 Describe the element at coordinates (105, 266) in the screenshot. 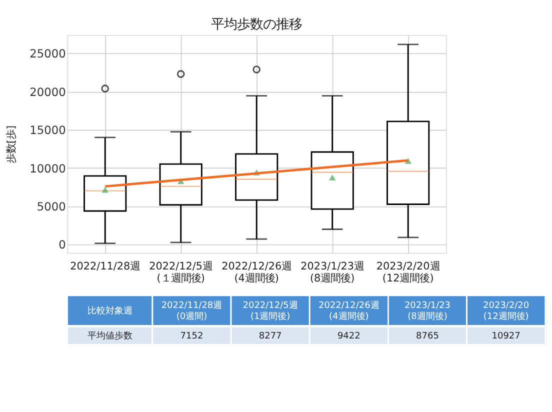

I see `x-tick-label: 2022/11/28週` at that location.